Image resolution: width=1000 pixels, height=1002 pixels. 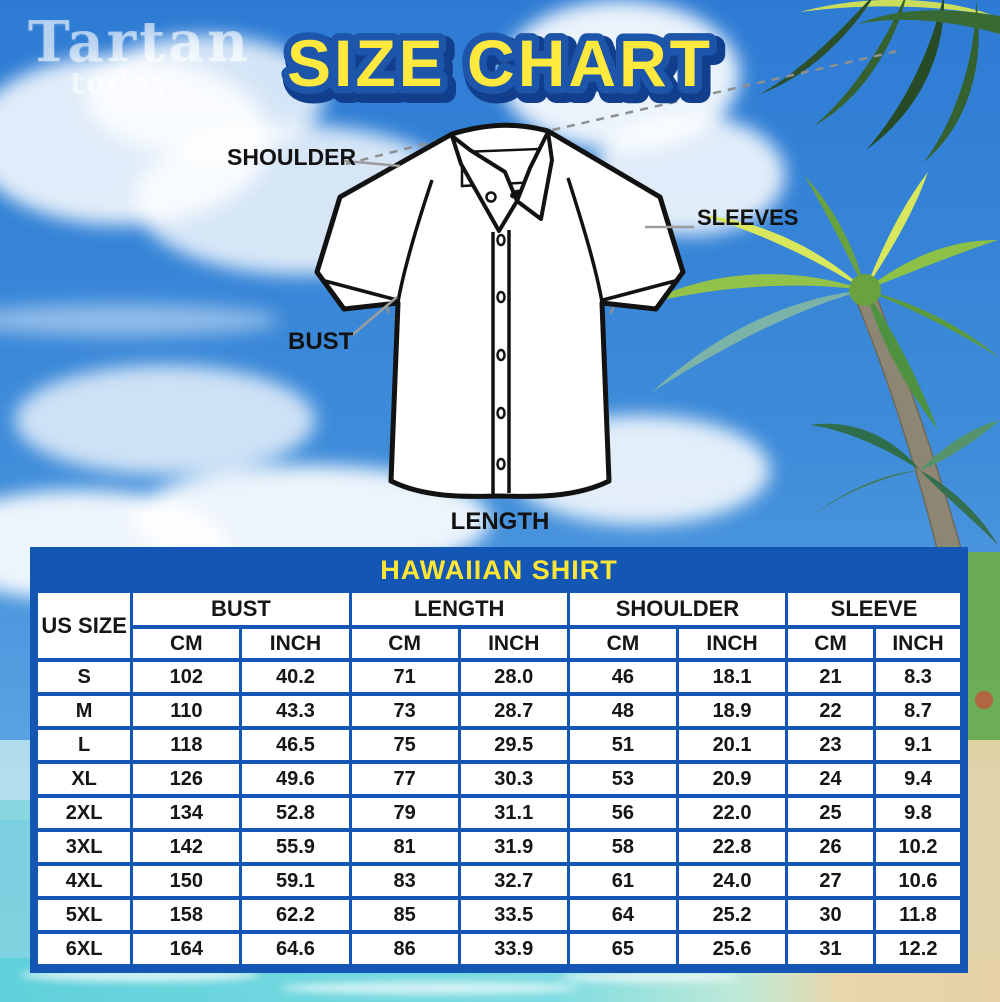 What do you see at coordinates (295, 881) in the screenshot?
I see `measurement-cell: 59.1` at bounding box center [295, 881].